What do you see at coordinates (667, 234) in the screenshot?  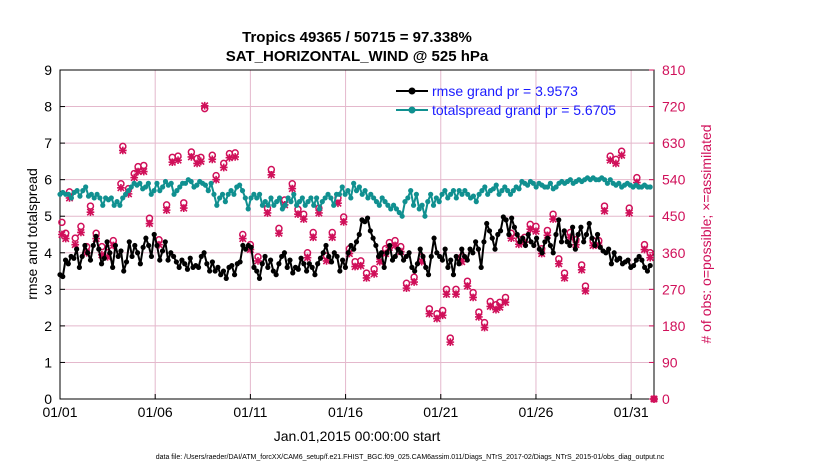 I see `y-axis-right: 0 90 180 270 360 450 540 630 720 810` at bounding box center [667, 234].